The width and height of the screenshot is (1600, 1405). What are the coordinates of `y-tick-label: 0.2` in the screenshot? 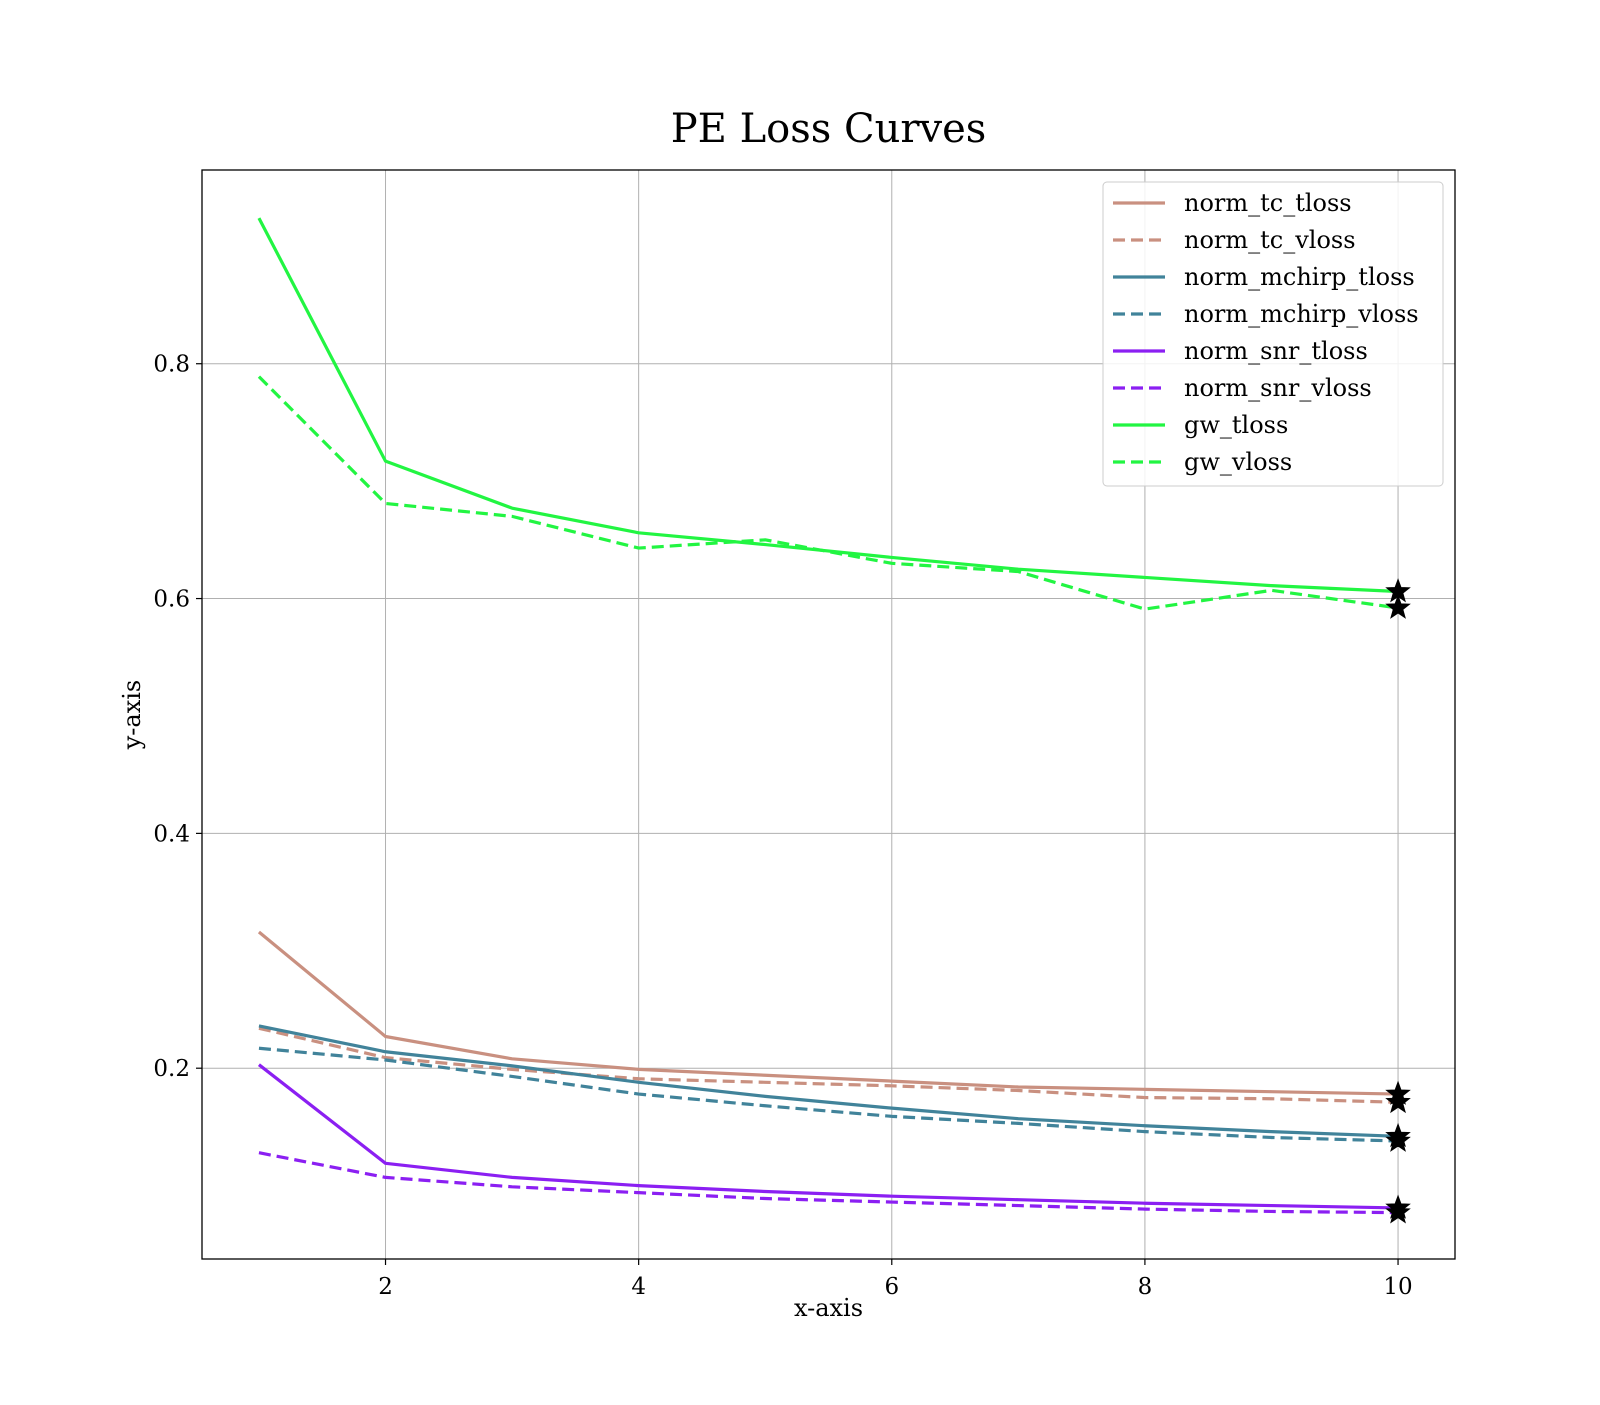 It's located at (171, 1069).